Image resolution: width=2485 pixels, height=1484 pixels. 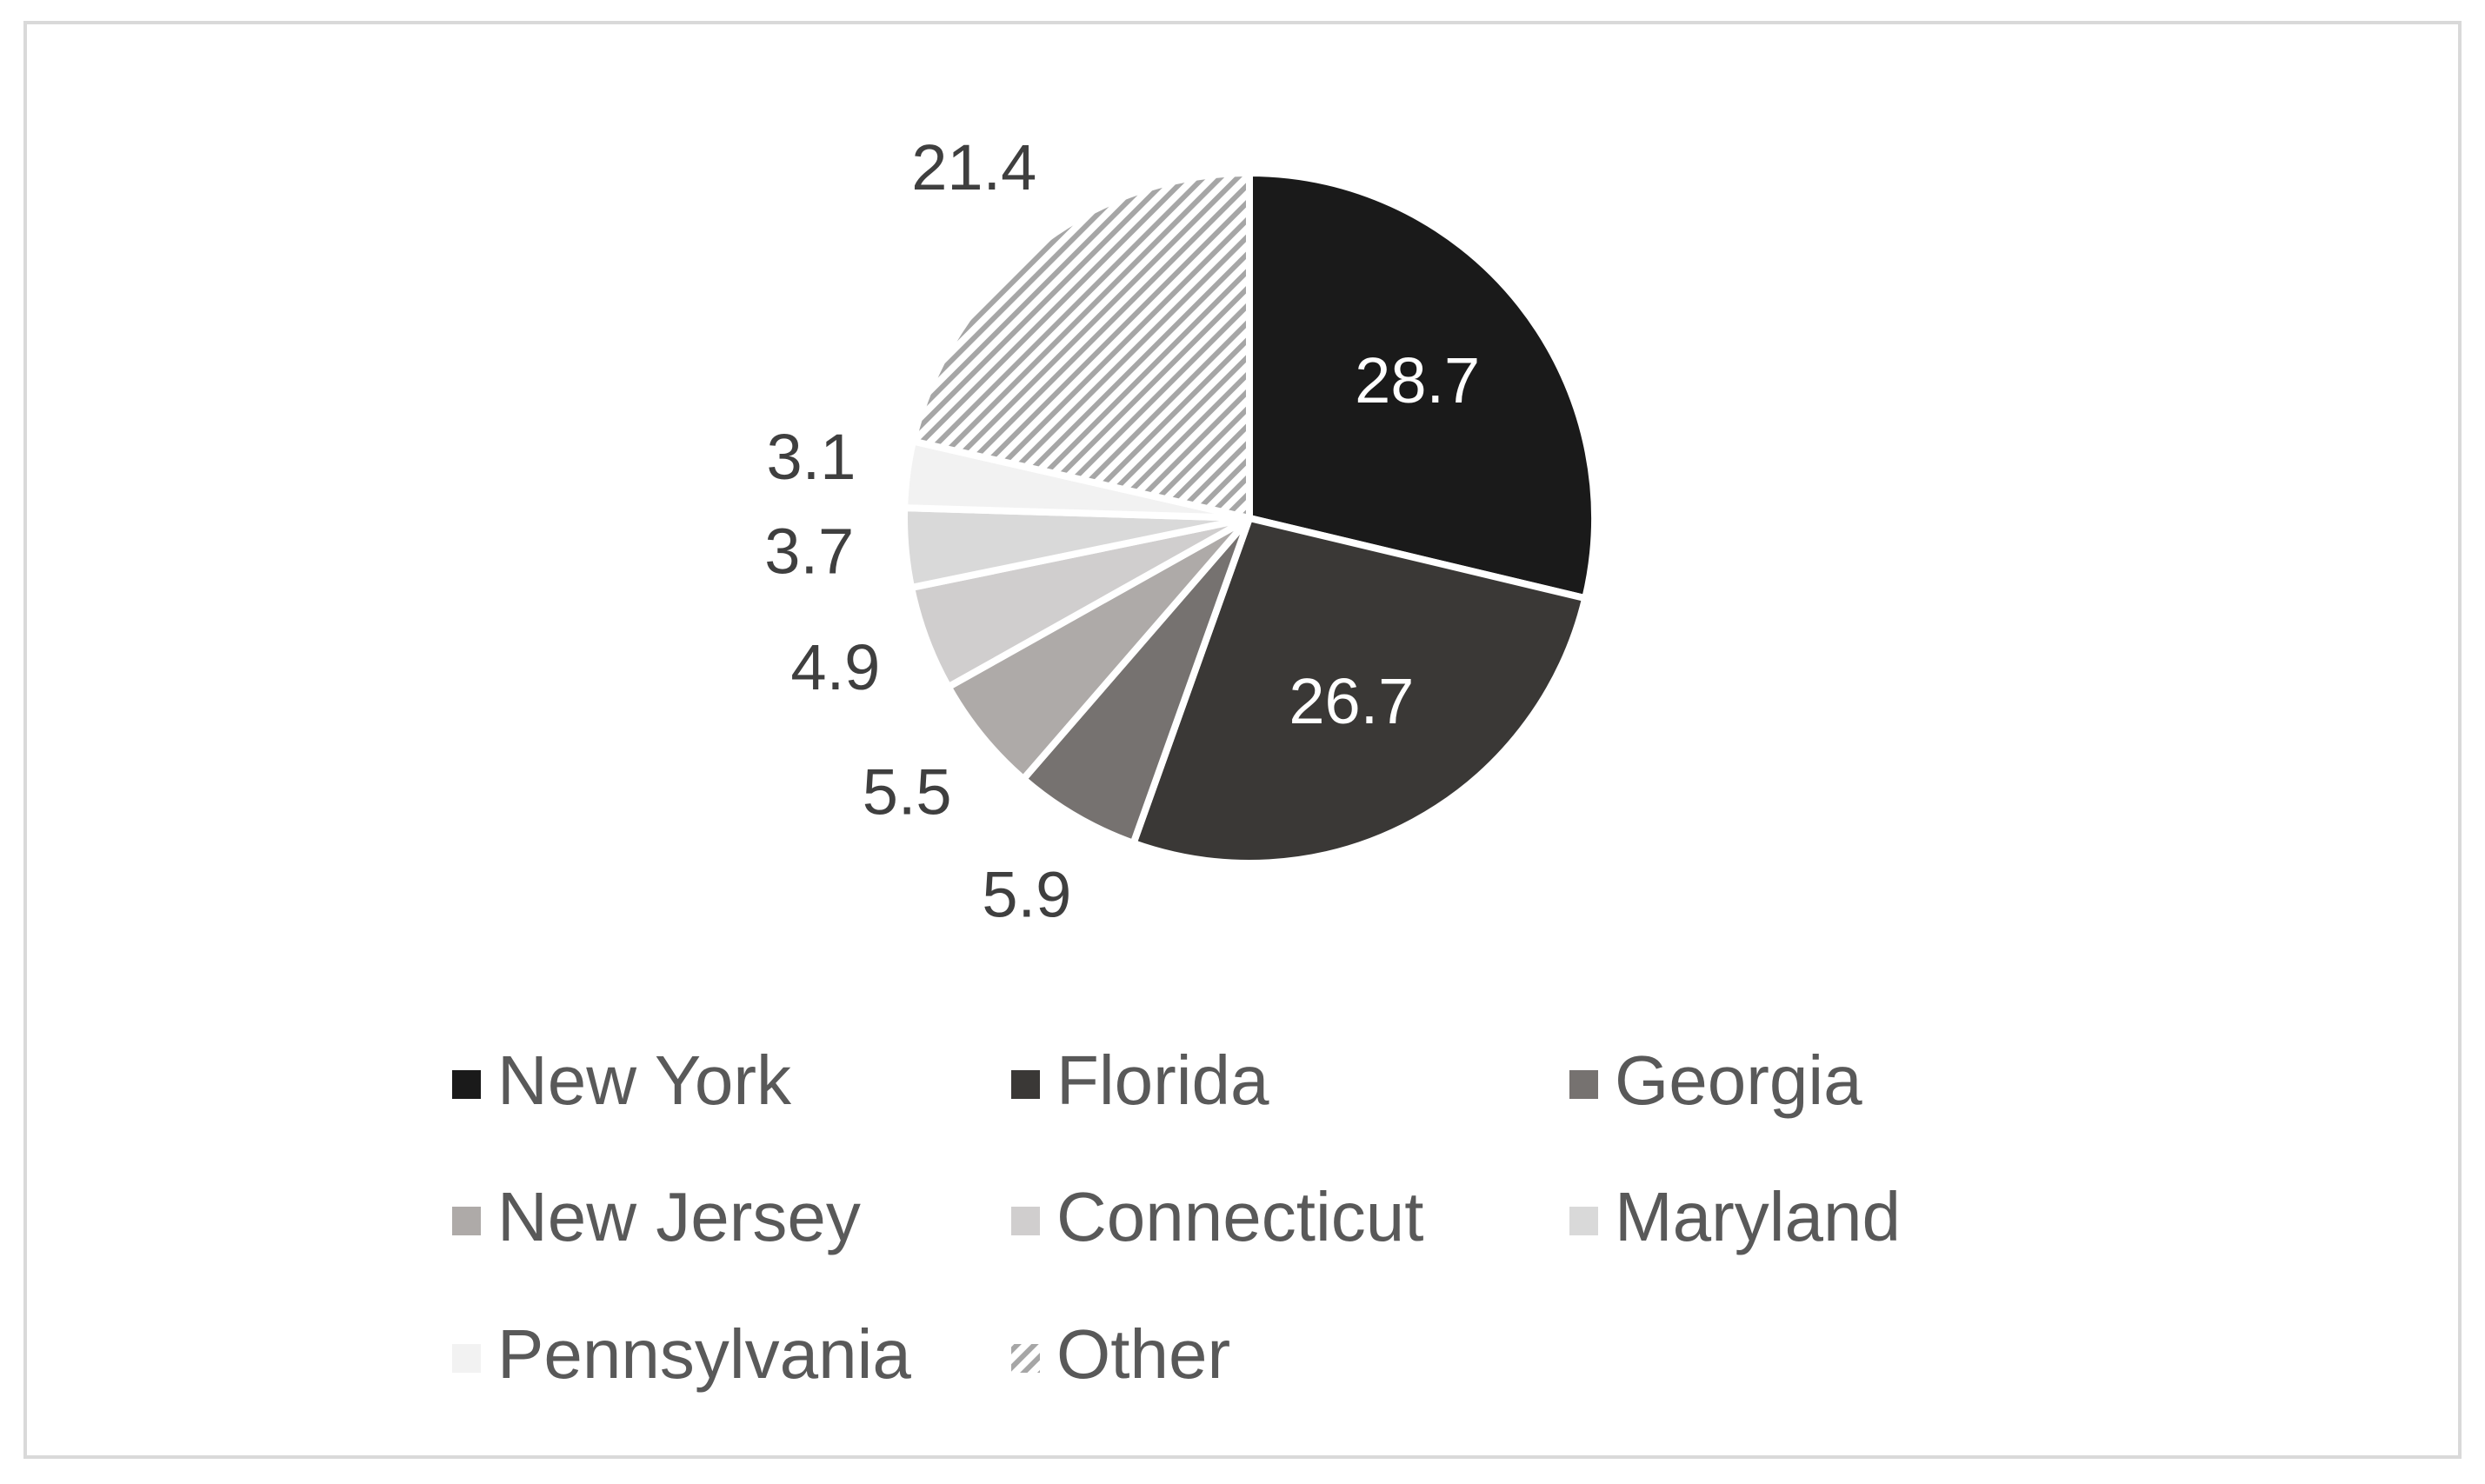 What do you see at coordinates (835, 667) in the screenshot?
I see `data-label: 4.9` at bounding box center [835, 667].